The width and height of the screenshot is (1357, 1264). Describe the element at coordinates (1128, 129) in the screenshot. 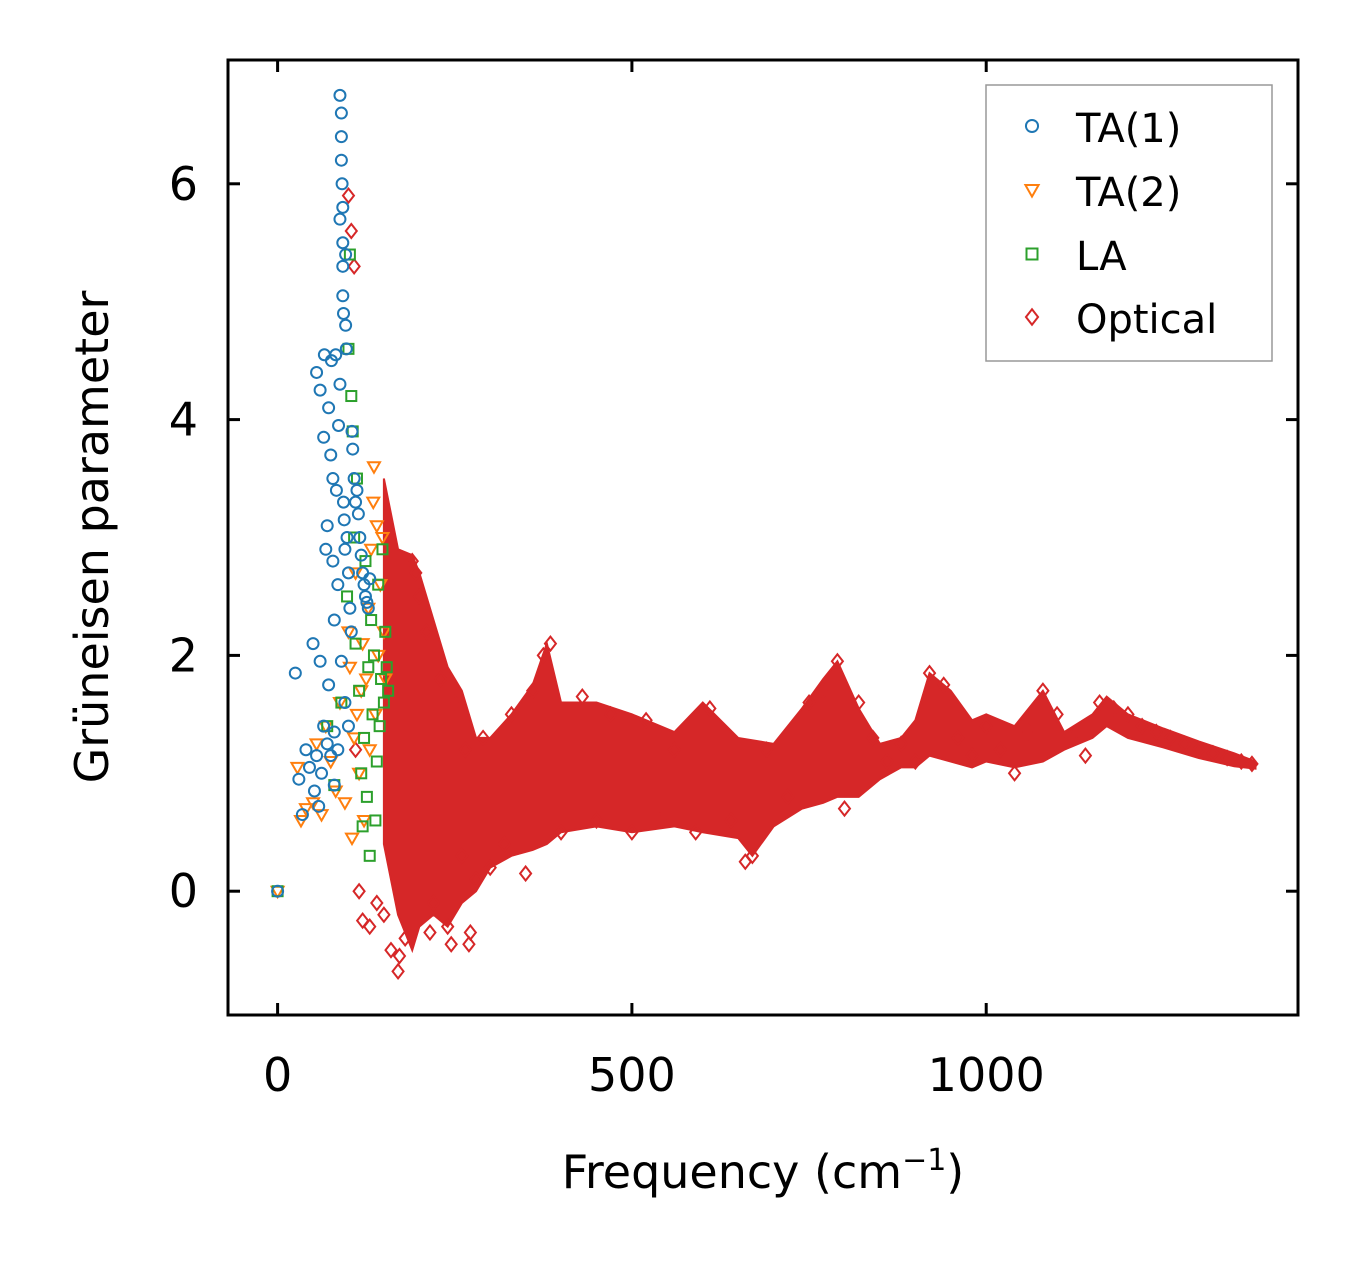

I see `legend-label-ta1: TA(1)` at that location.